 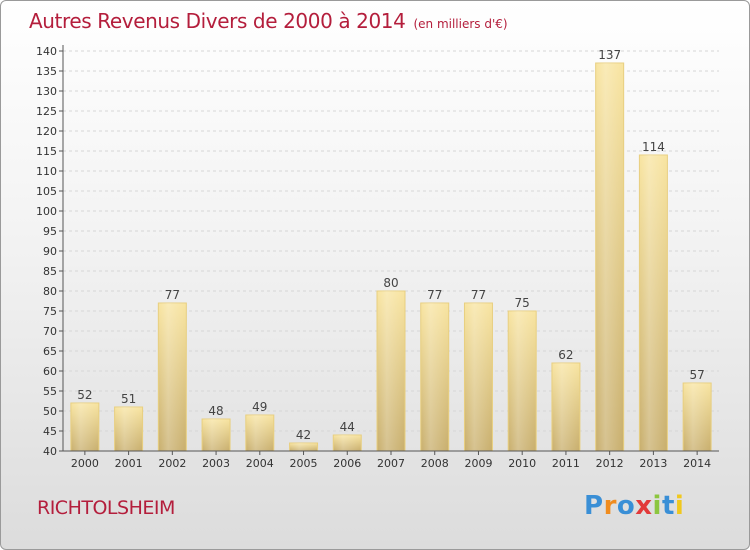 What do you see at coordinates (610, 506) in the screenshot?
I see `logo-letter: r` at bounding box center [610, 506].